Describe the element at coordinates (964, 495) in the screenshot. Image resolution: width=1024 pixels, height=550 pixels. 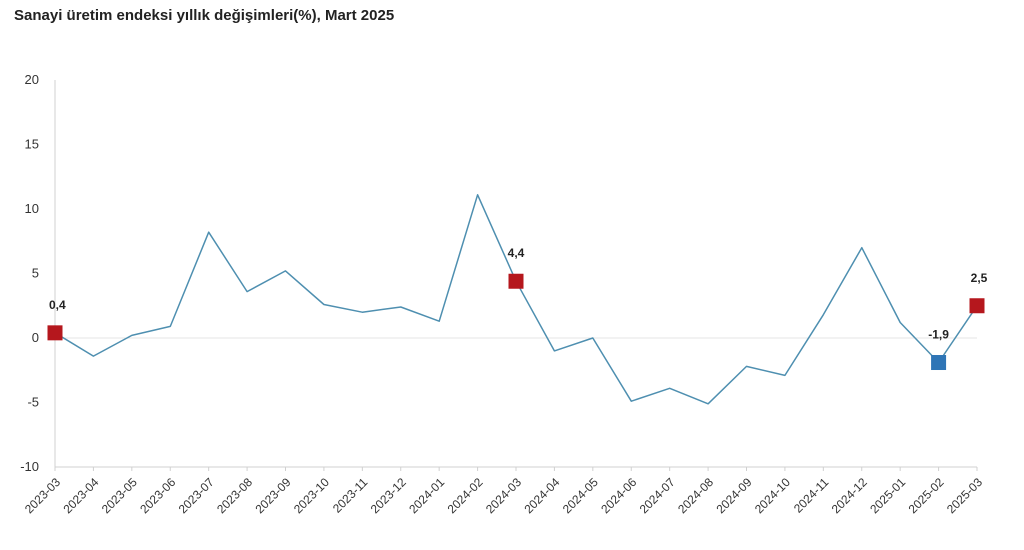
I see `x-tick-label: 2025-03` at that location.